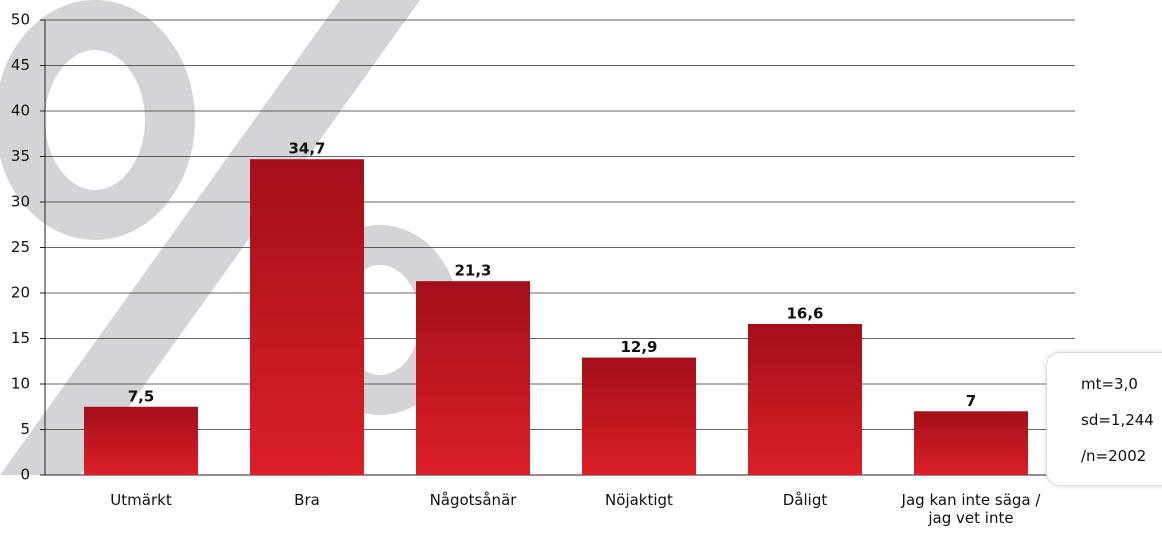  Describe the element at coordinates (20, 202) in the screenshot. I see `y-tick-label: 30` at that location.